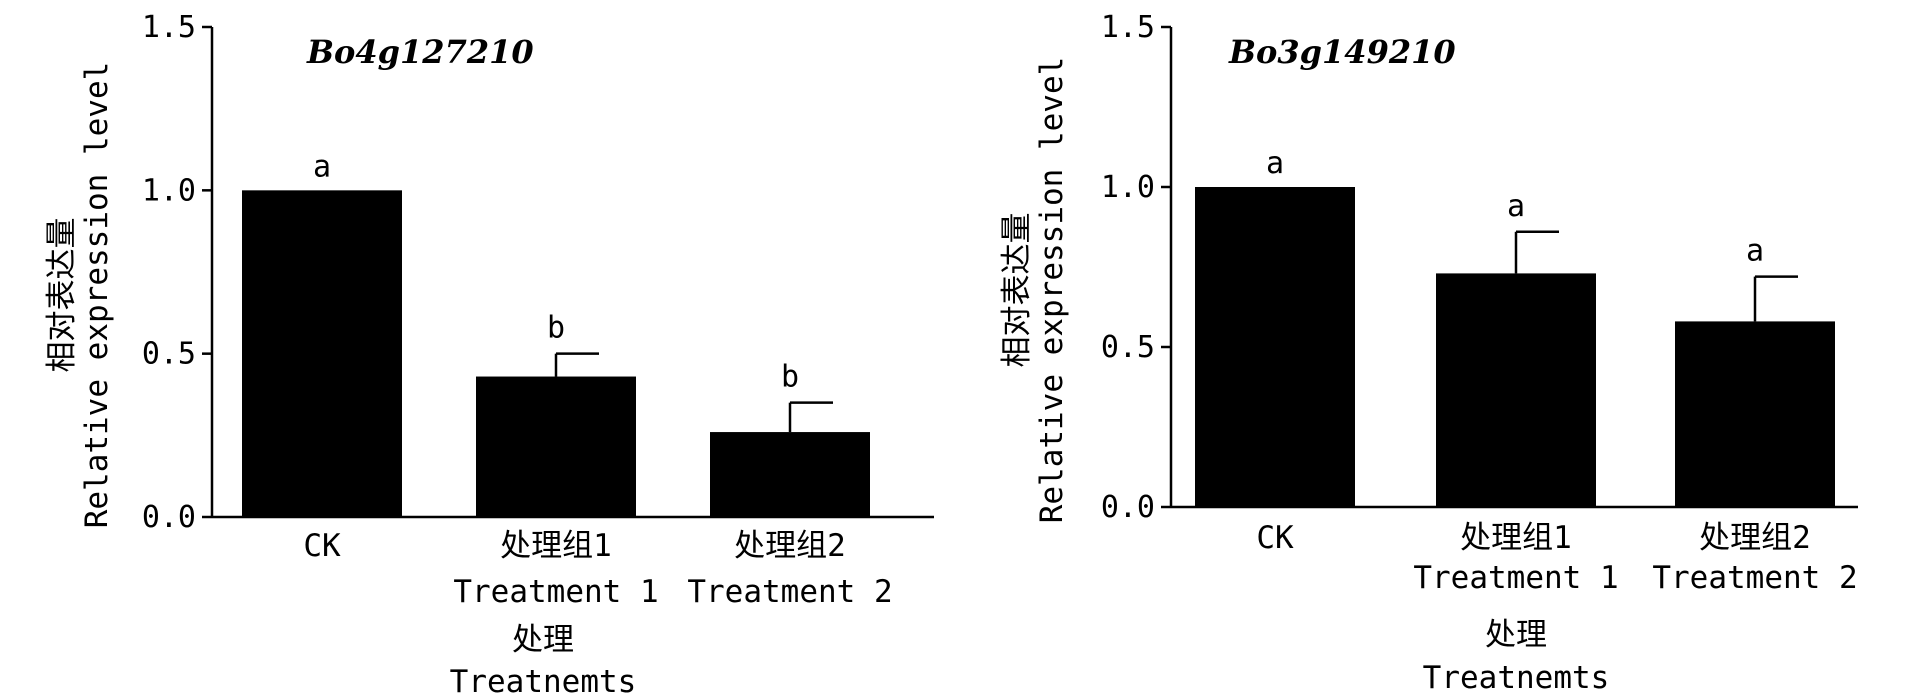 This screenshot has height=695, width=1906. What do you see at coordinates (790, 546) in the screenshot?
I see `chart1-category-label: 处理组2` at bounding box center [790, 546].